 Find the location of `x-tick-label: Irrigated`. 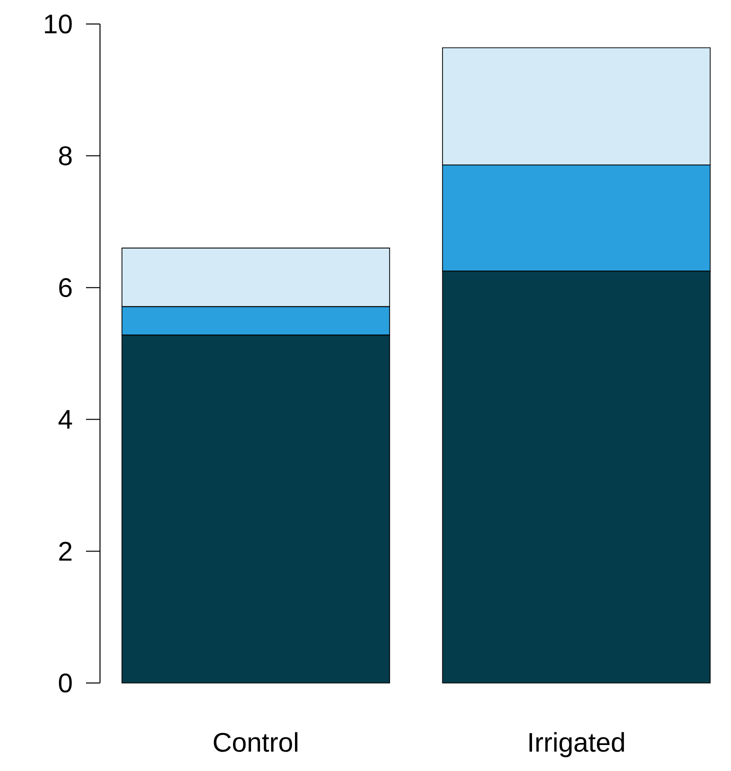

x-tick-label: Irrigated is located at coordinates (577, 745).